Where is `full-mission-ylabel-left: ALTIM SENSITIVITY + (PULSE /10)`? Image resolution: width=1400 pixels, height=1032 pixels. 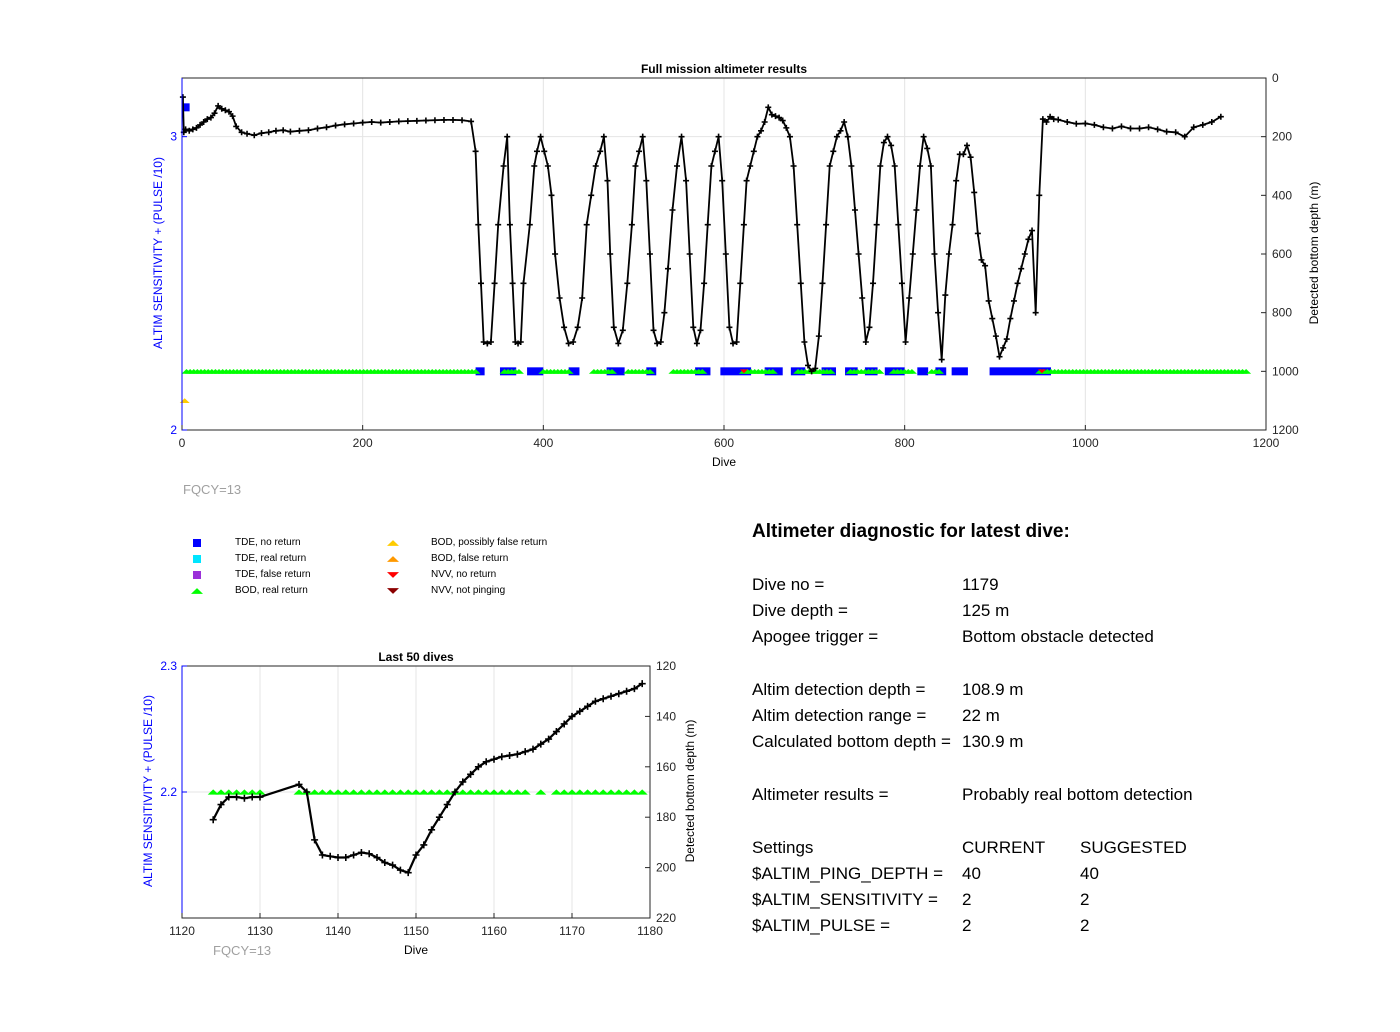 full-mission-ylabel-left: ALTIM SENSITIVITY + (PULSE /10) is located at coordinates (158, 253).